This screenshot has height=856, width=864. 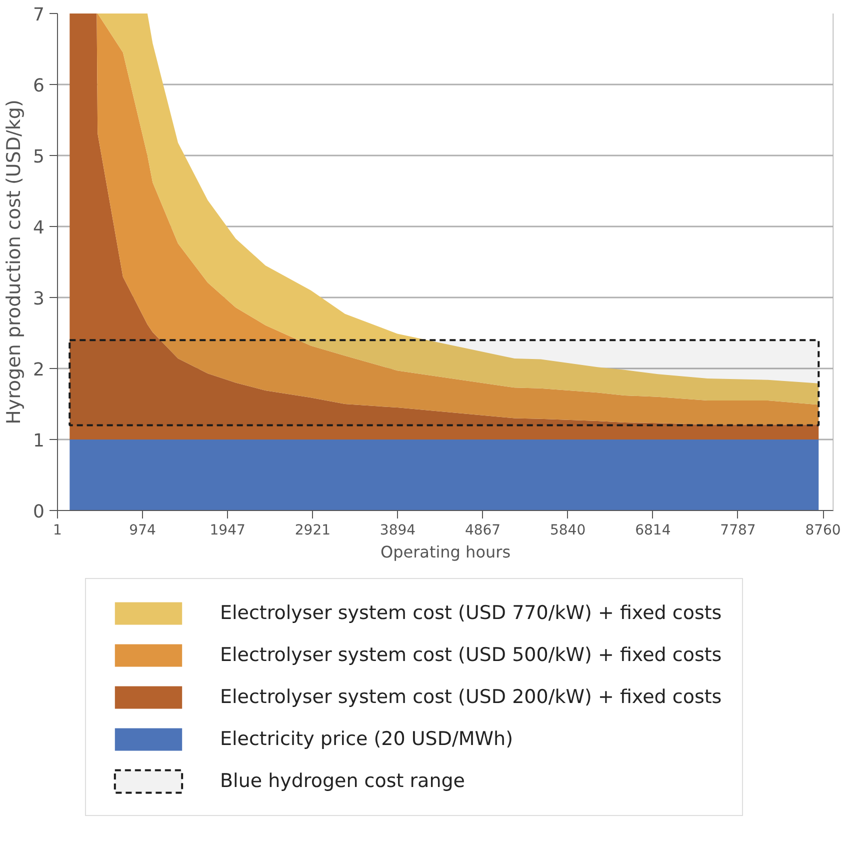 What do you see at coordinates (471, 655) in the screenshot?
I see `legend-label: Electrolyser system cost (USD 500/kW) + fixed costs` at bounding box center [471, 655].